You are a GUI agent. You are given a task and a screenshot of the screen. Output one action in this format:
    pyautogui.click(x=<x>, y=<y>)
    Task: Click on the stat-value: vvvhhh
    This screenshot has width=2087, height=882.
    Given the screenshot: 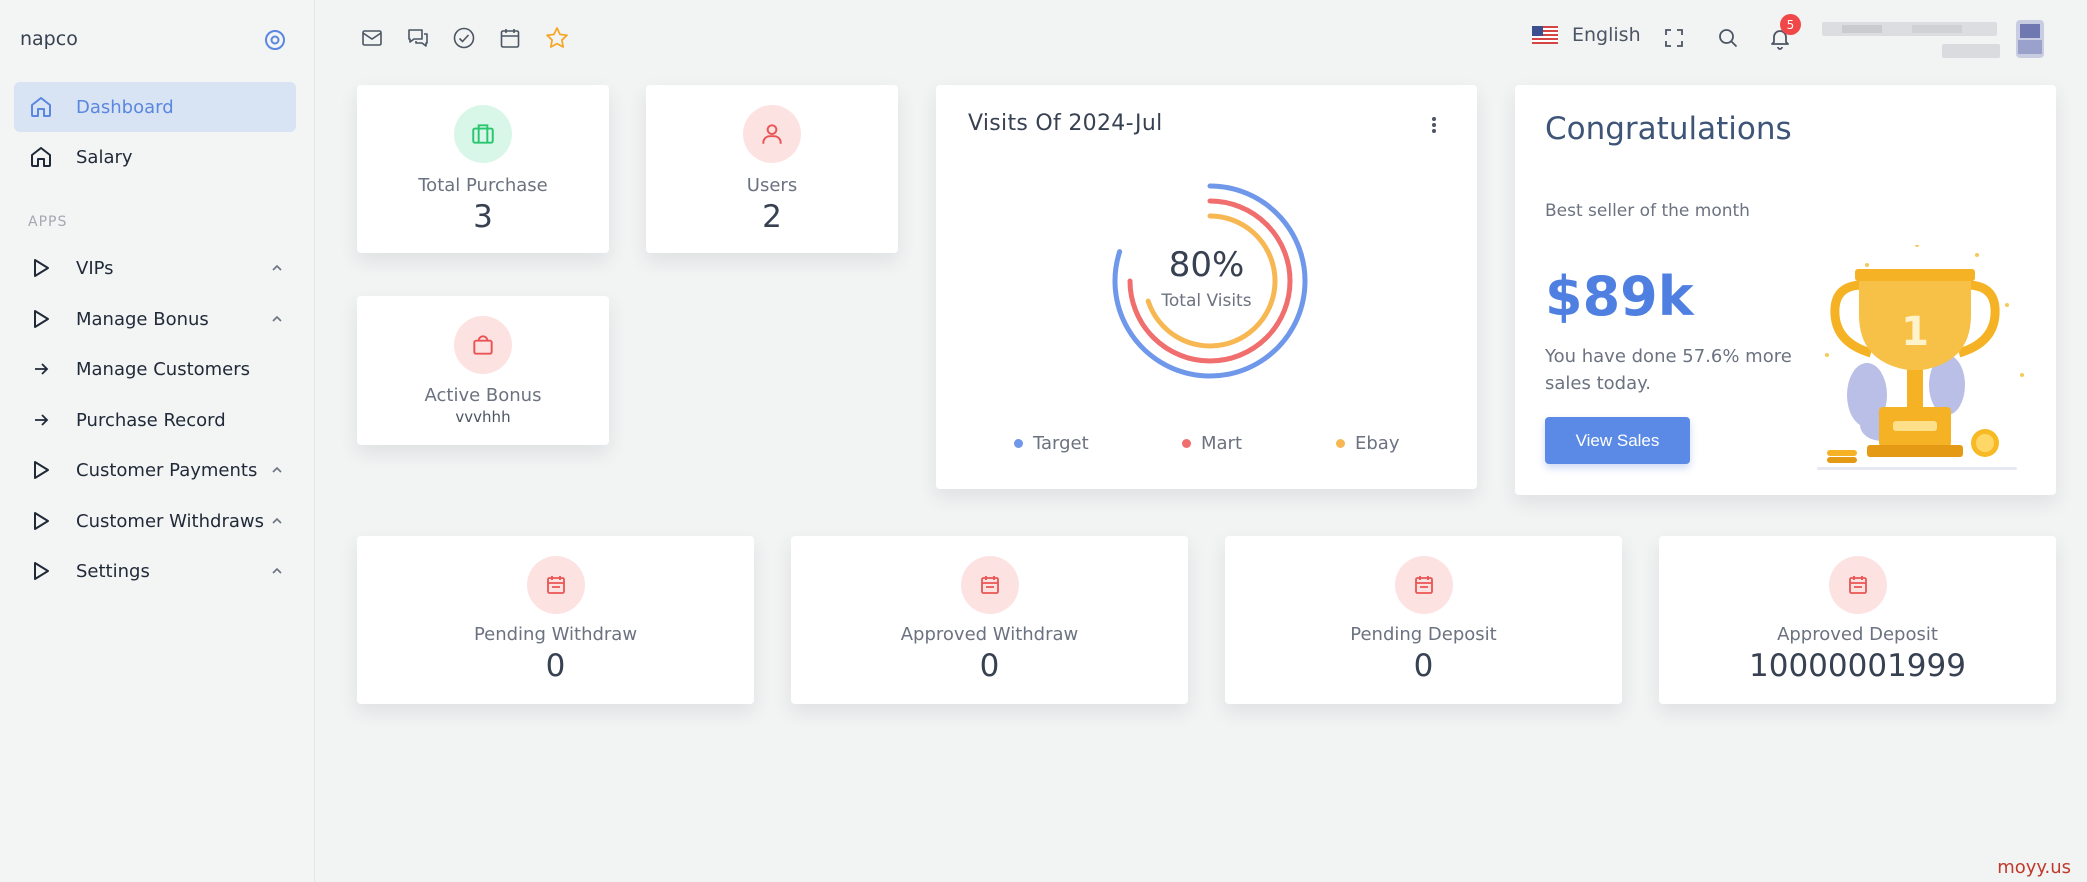 What is the action you would take?
    pyautogui.click(x=483, y=417)
    